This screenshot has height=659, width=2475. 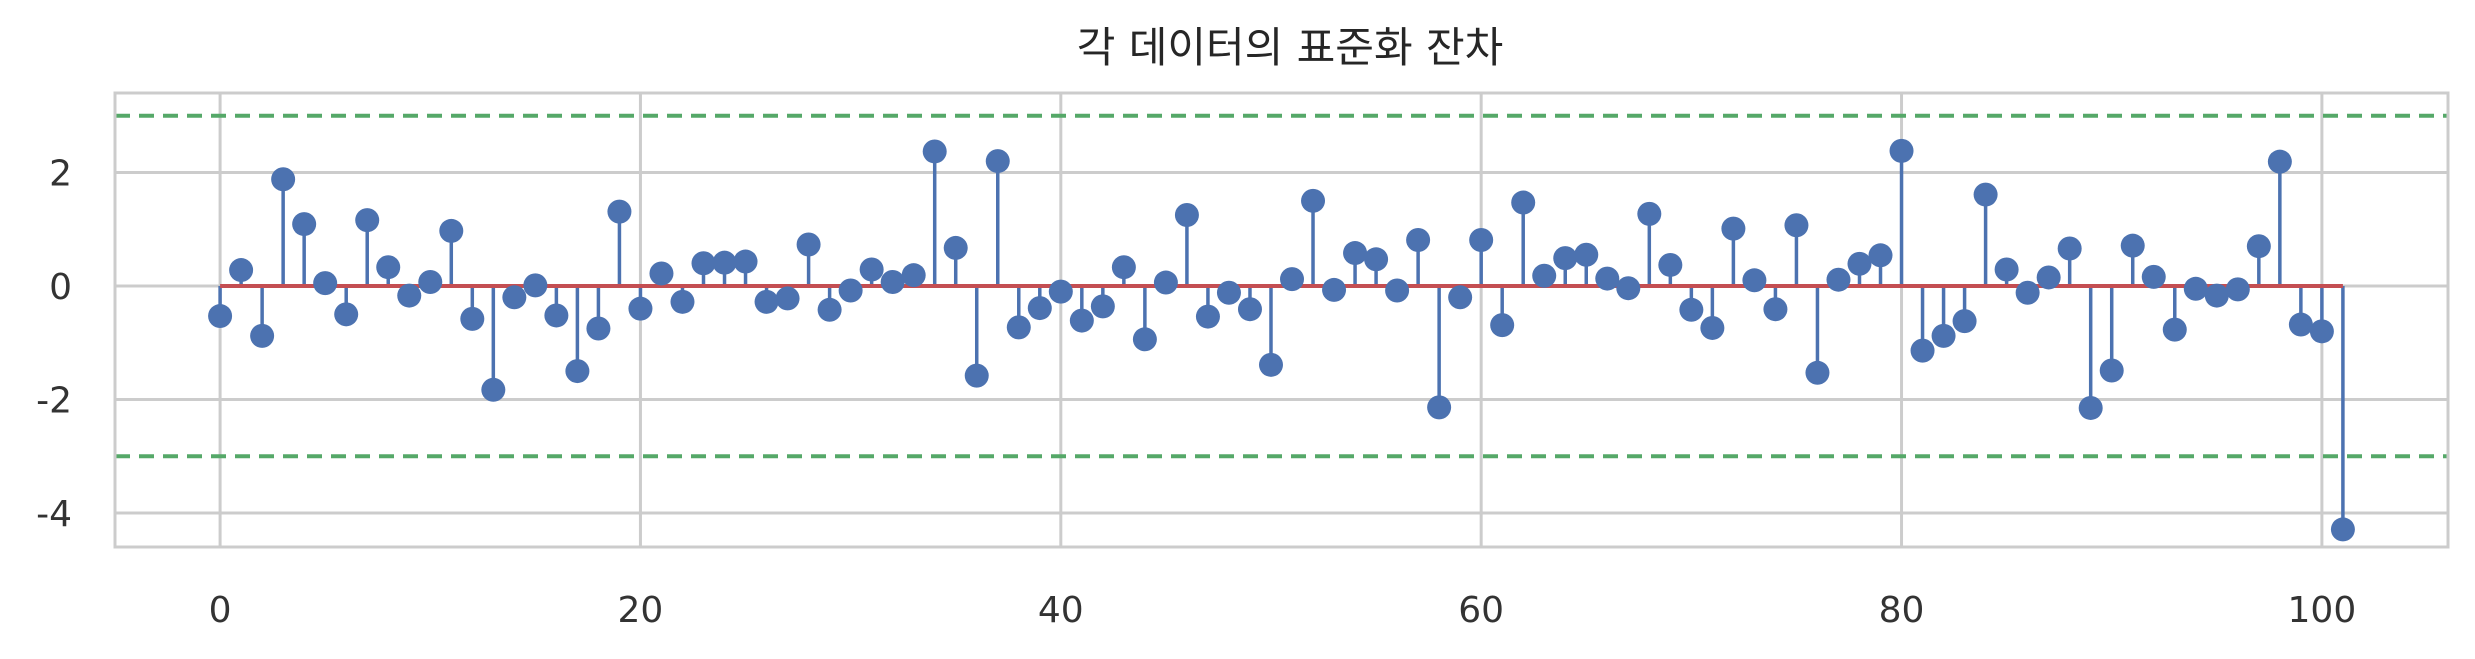 I want to click on y-tick-label: 0, so click(x=60, y=287).